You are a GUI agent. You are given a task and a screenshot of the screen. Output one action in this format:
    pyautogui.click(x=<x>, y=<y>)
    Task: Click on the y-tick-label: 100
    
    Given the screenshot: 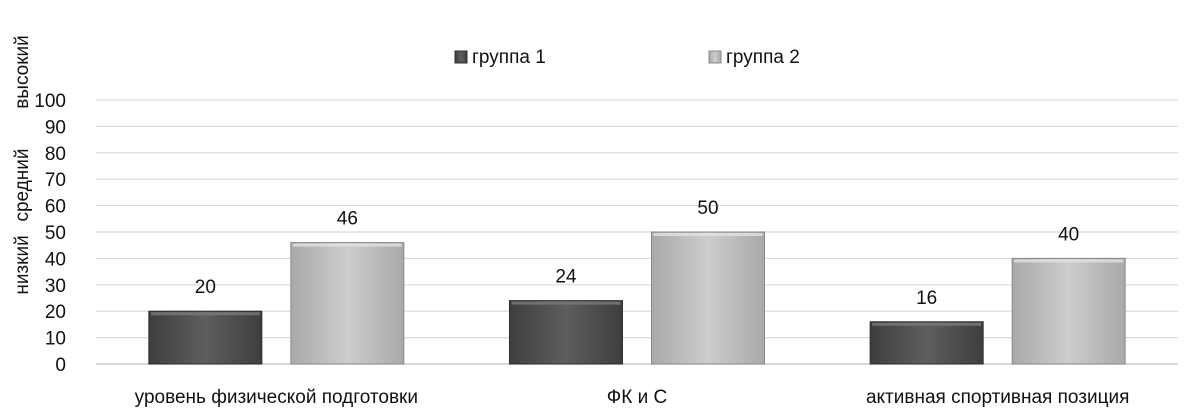 What is the action you would take?
    pyautogui.click(x=50, y=101)
    